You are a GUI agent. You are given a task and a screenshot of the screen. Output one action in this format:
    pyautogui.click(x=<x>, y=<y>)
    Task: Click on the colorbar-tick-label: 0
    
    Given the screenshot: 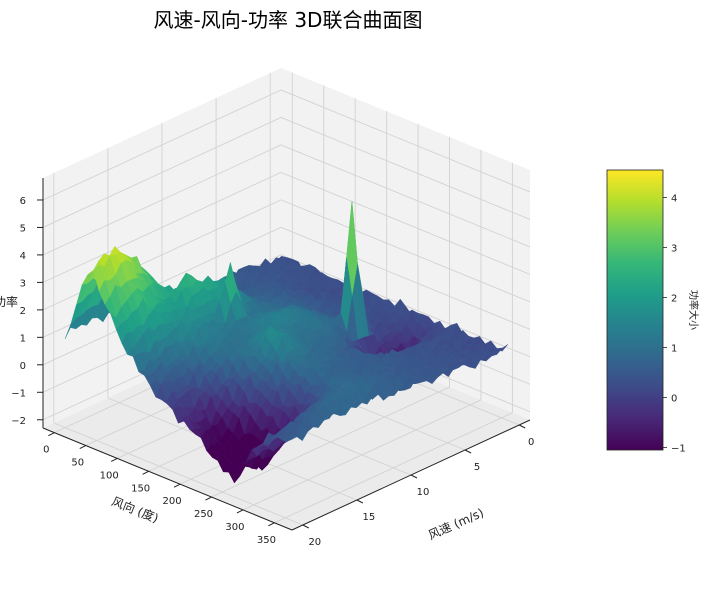 What is the action you would take?
    pyautogui.click(x=674, y=399)
    